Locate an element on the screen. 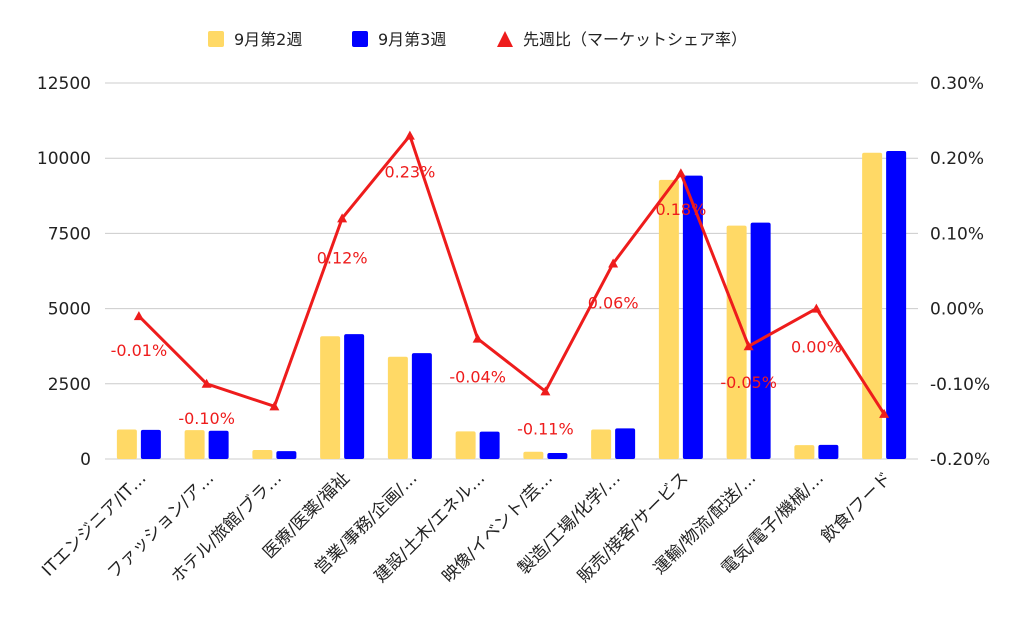 Image resolution: width=1024 pixels, height=633 pixels. share-data-label: -0.05% is located at coordinates (748, 382).